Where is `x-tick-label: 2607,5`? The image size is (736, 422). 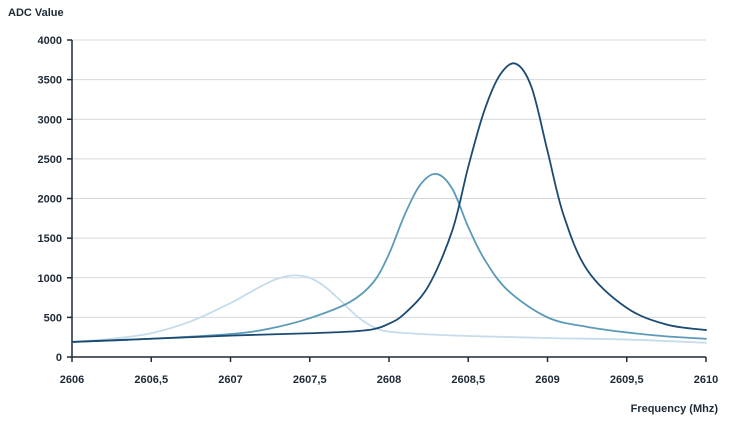 x-tick-label: 2607,5 is located at coordinates (310, 380).